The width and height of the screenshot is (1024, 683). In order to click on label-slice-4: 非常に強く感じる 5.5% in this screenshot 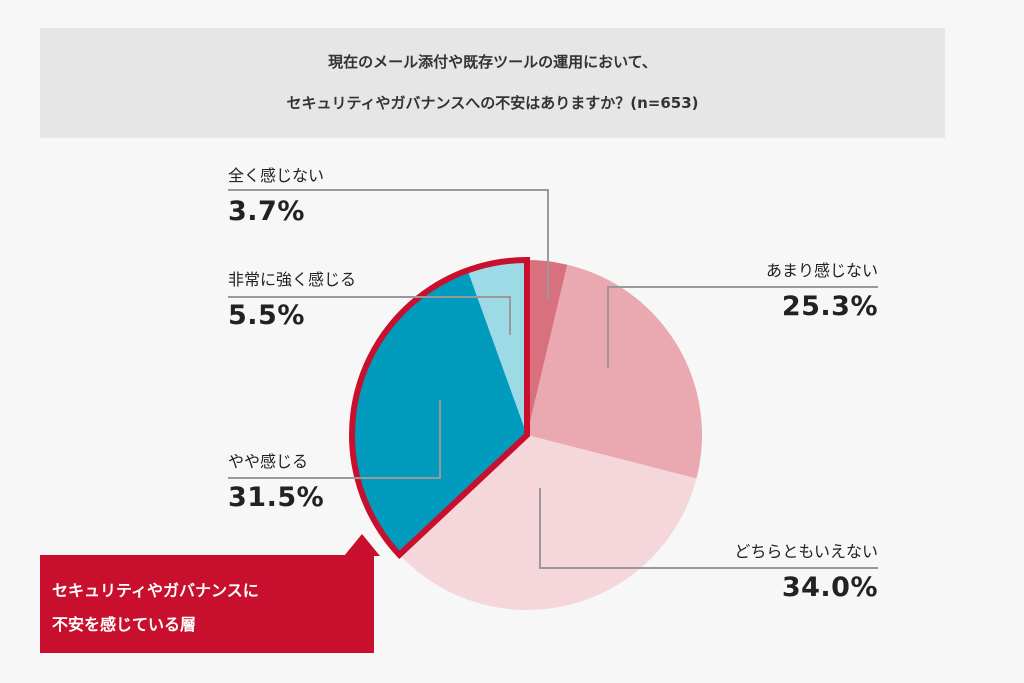, I will do `click(292, 298)`.